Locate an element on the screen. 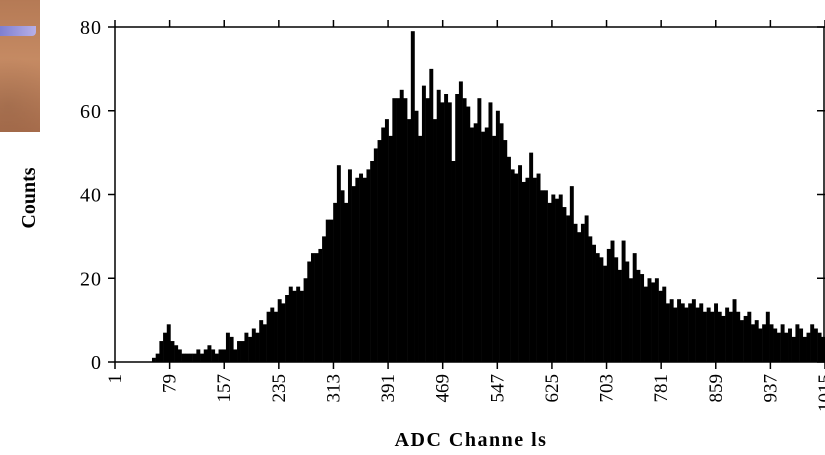  x-tick-label: 79 is located at coordinates (170, 383).